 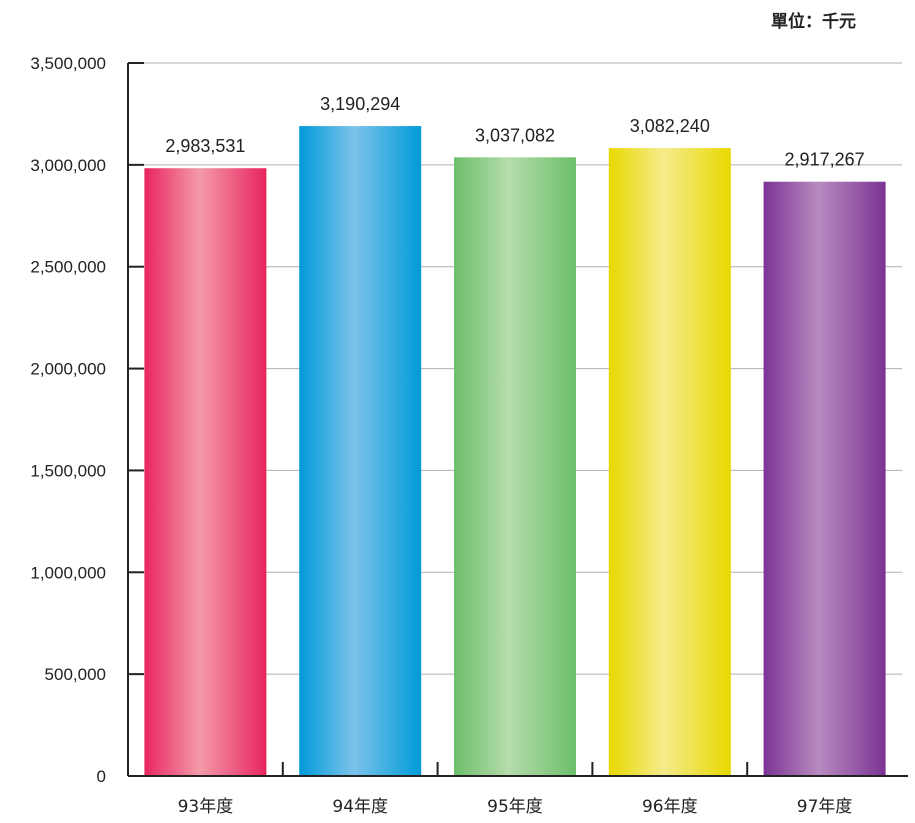 What do you see at coordinates (360, 807) in the screenshot?
I see `x-tick-label: 94年度` at bounding box center [360, 807].